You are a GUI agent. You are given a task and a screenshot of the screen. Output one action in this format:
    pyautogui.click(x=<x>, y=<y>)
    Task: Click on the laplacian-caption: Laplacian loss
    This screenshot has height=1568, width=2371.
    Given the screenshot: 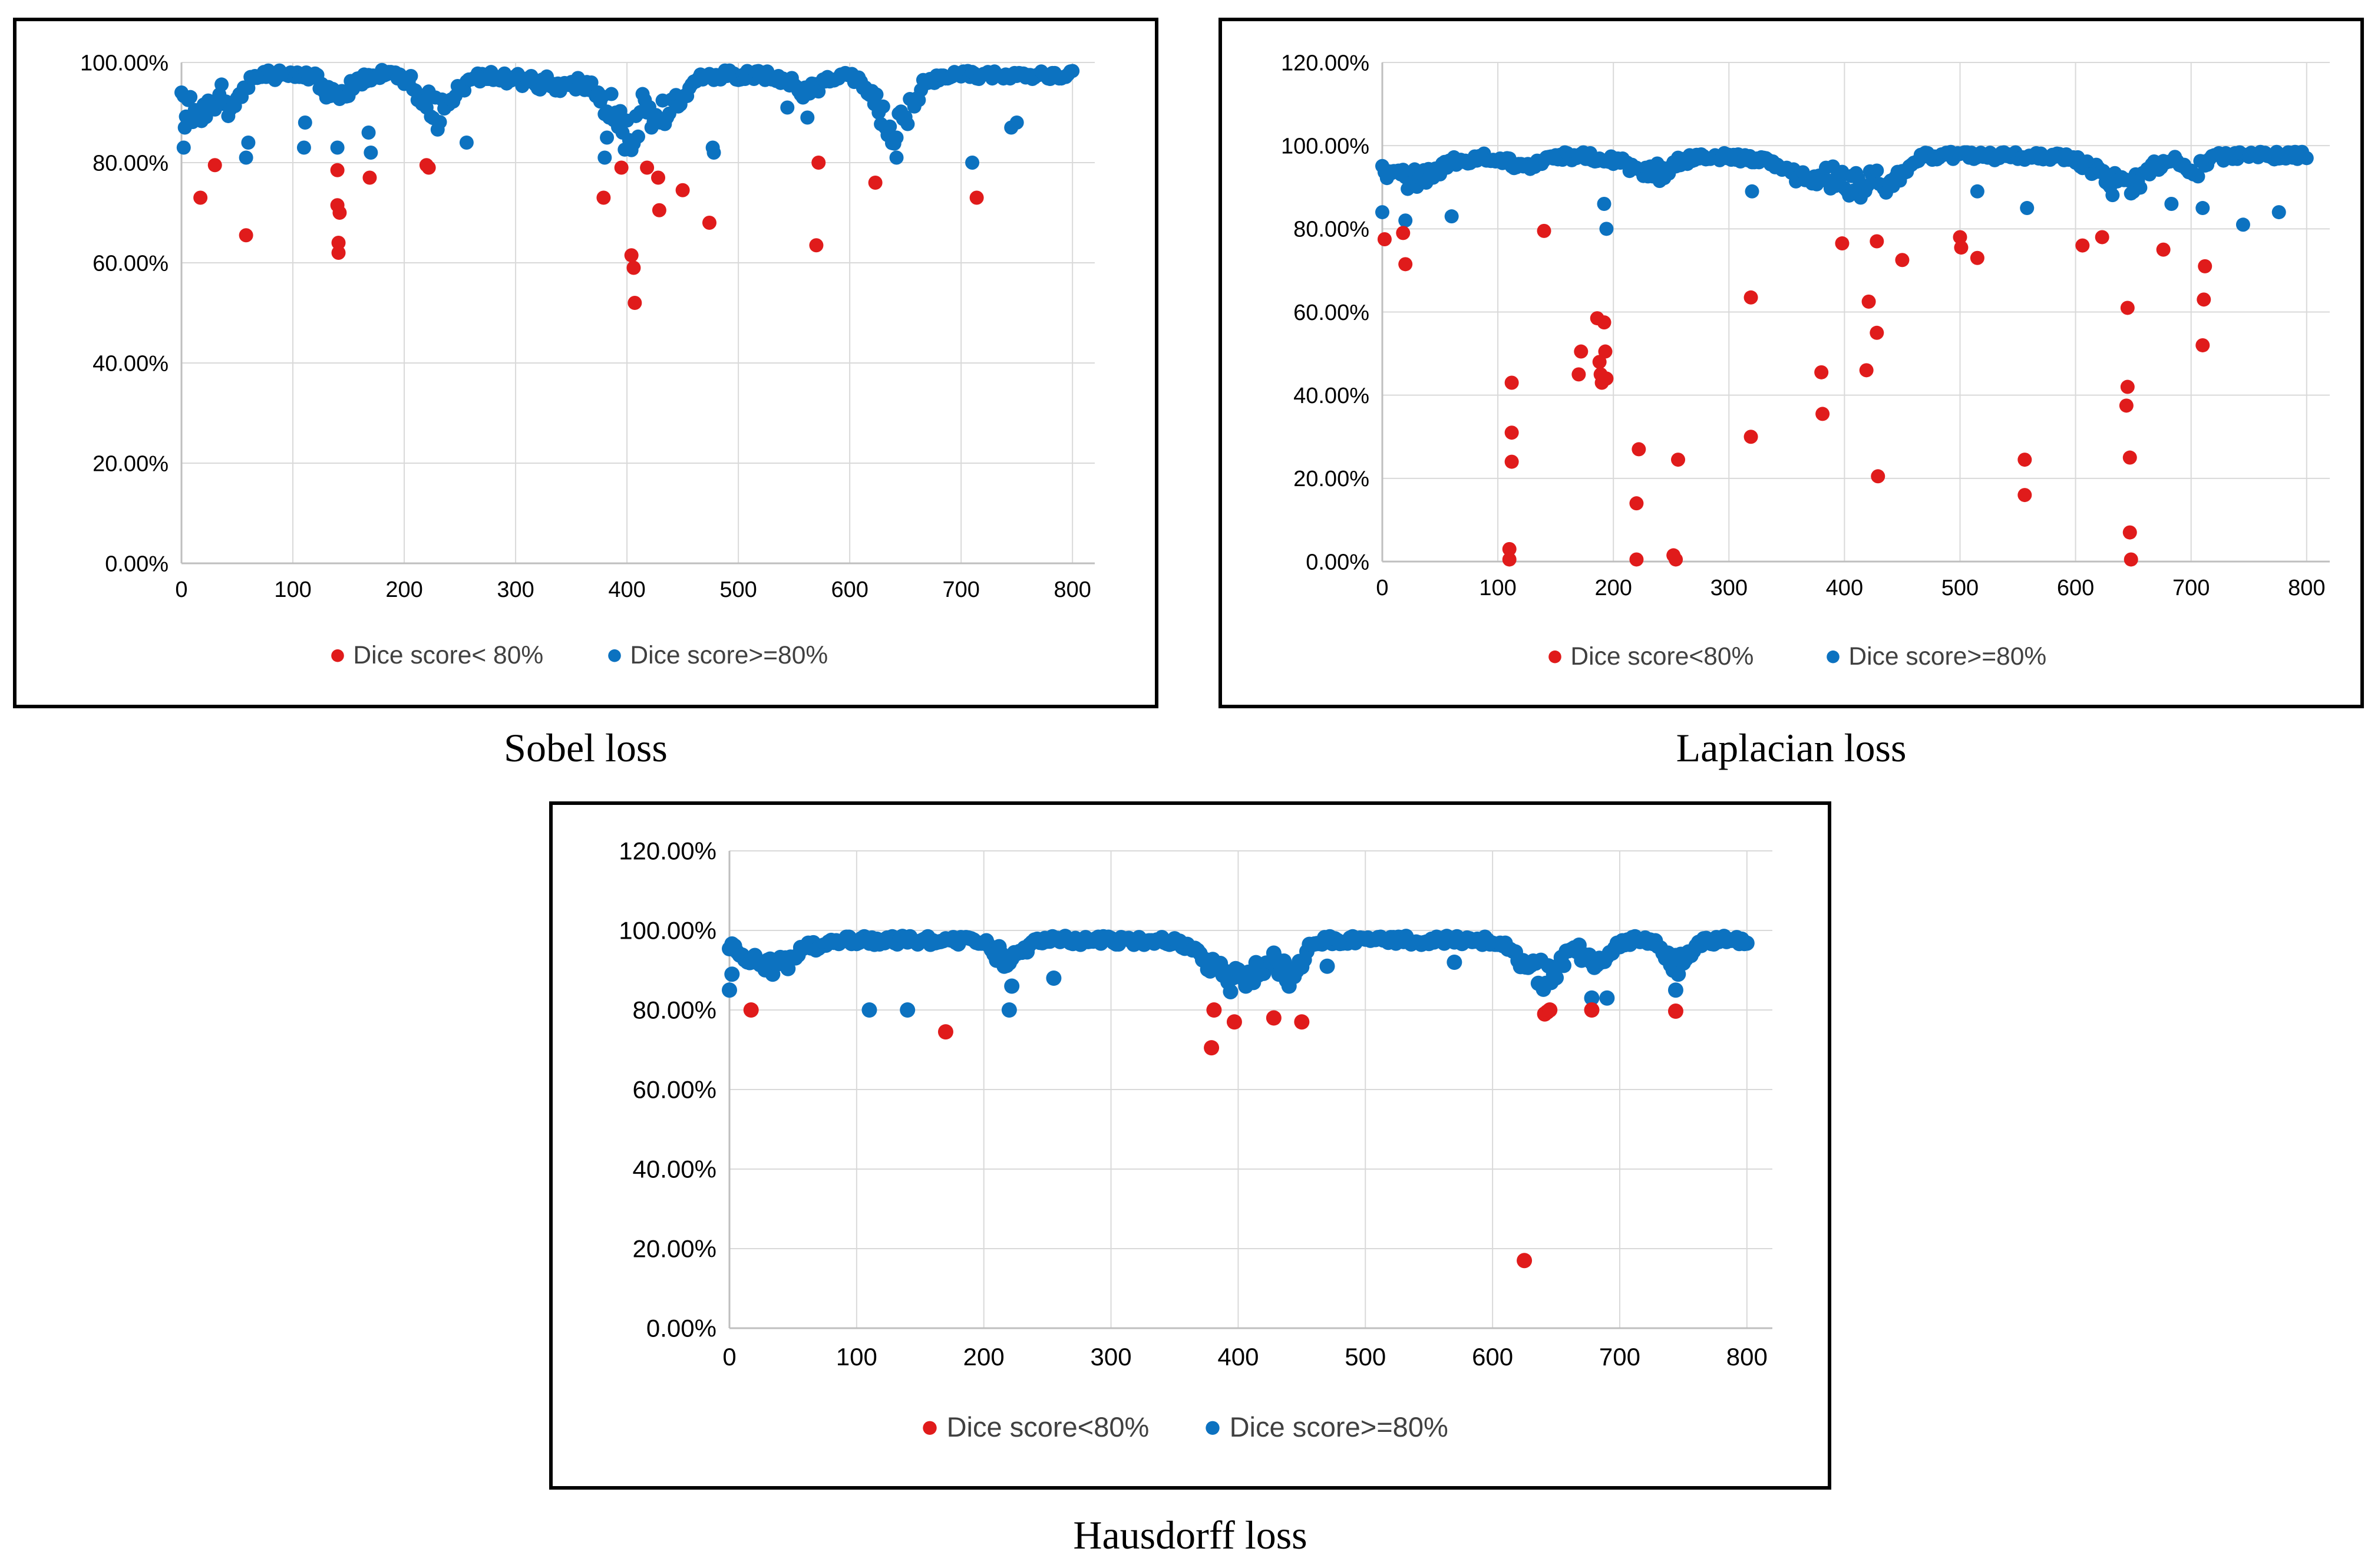 What is the action you would take?
    pyautogui.click(x=1791, y=747)
    